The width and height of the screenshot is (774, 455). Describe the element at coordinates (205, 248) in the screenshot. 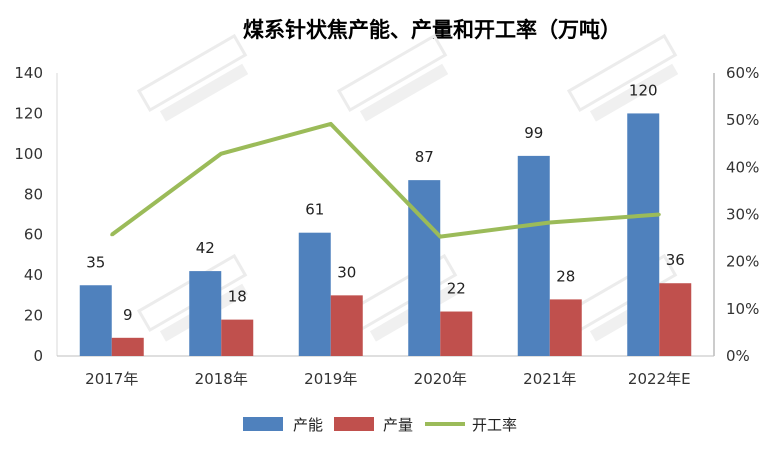

I see `data-label: 42` at that location.